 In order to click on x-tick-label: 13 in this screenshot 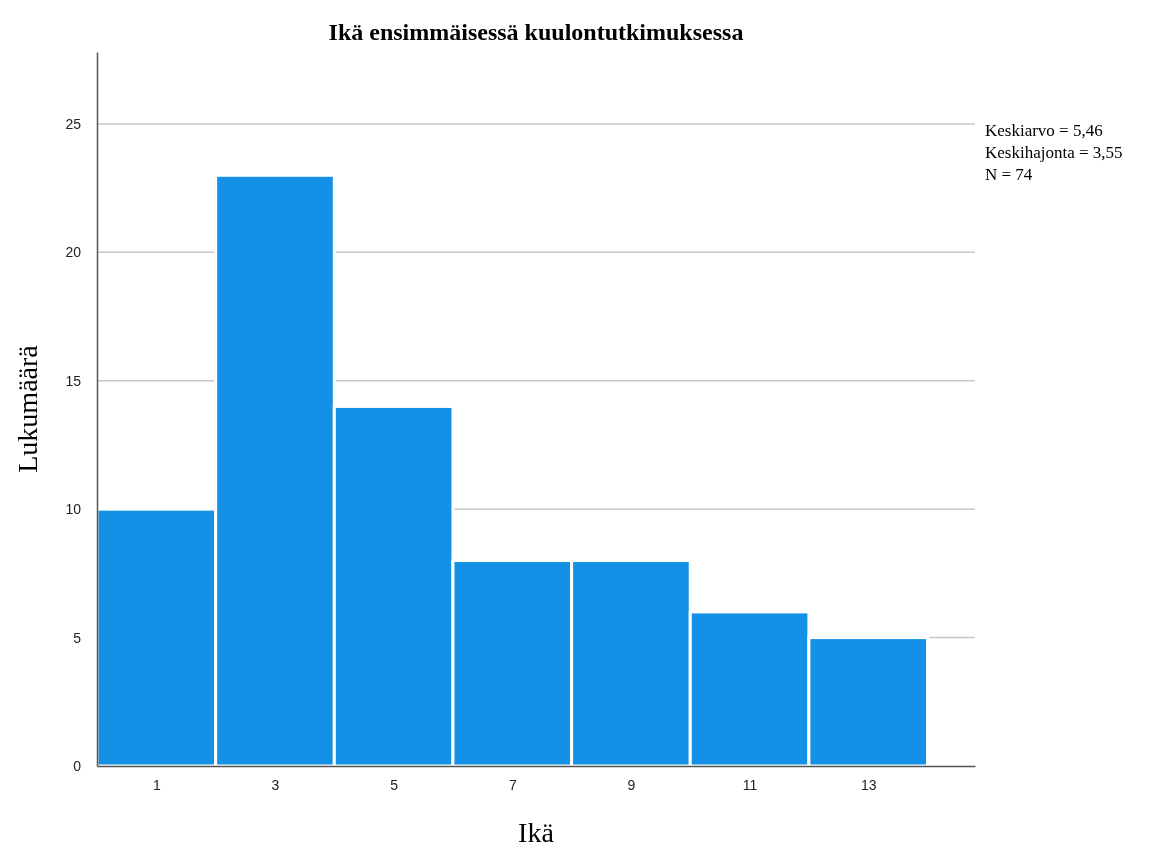, I will do `click(868, 784)`.